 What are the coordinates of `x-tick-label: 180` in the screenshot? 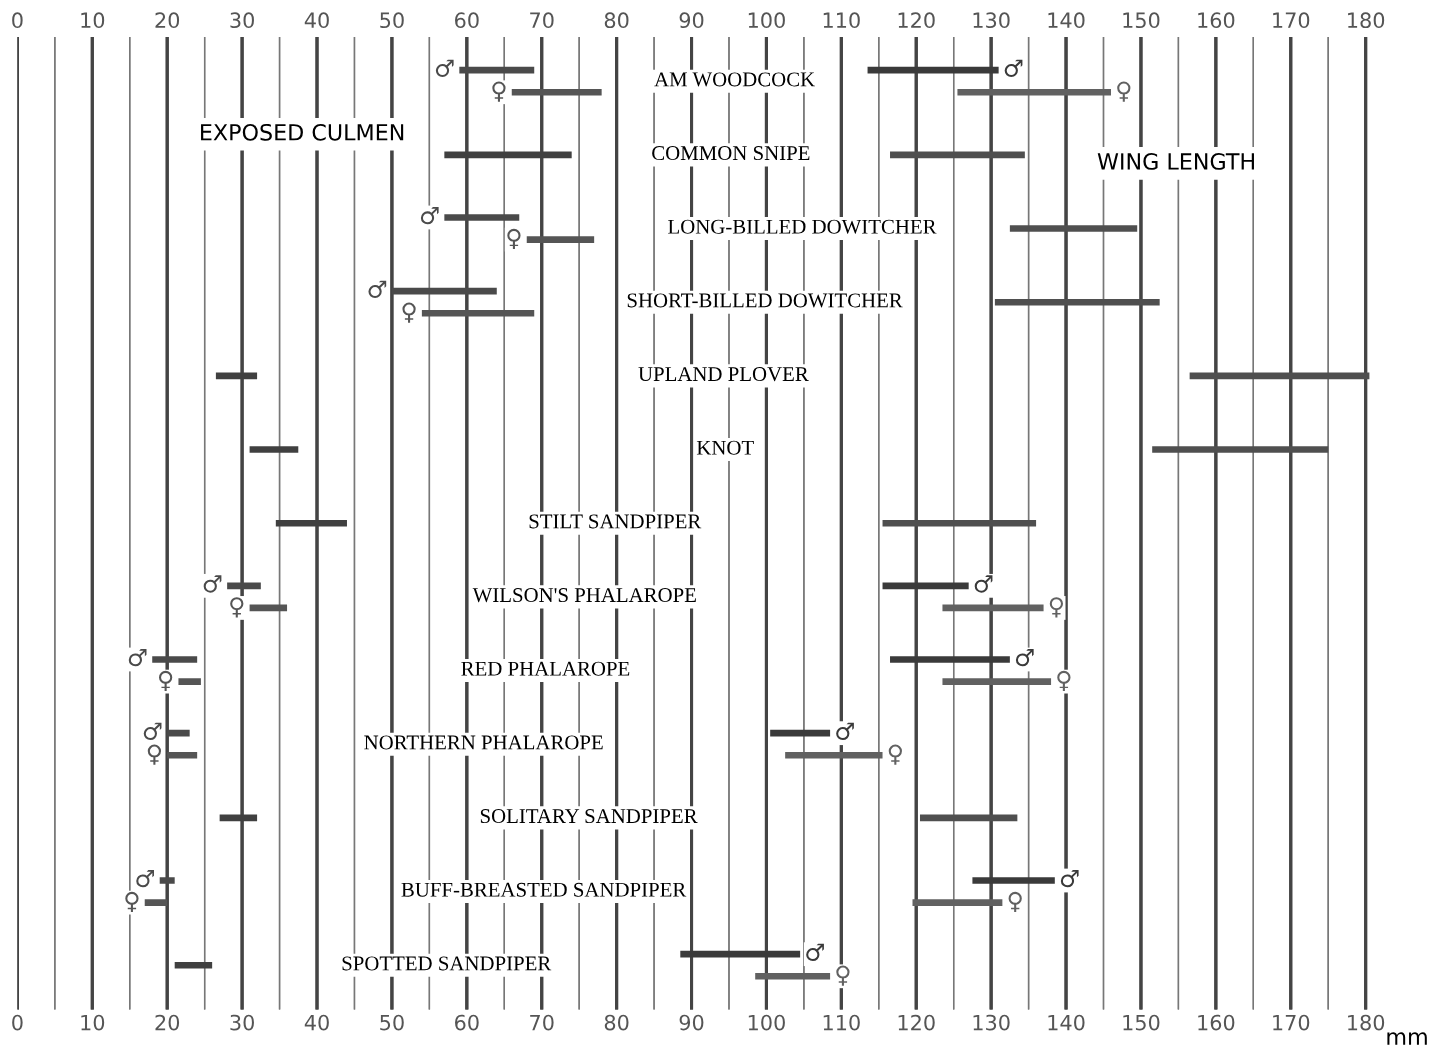 It's located at (1366, 1022).